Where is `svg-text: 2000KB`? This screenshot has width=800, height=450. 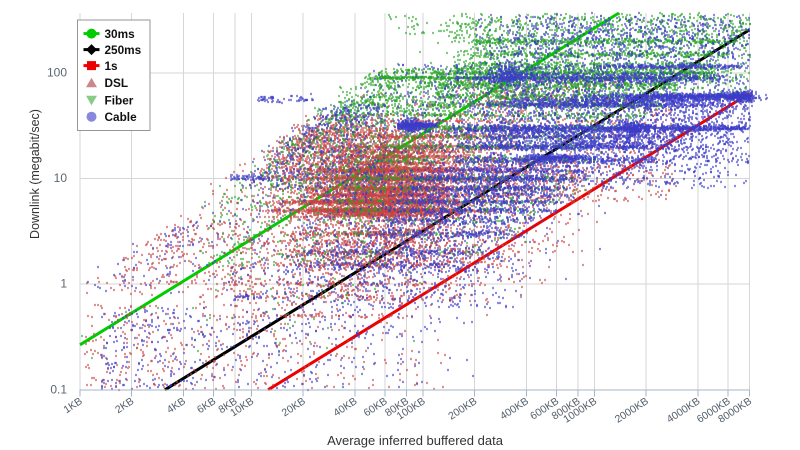 svg-text: 2000KB is located at coordinates (632, 410).